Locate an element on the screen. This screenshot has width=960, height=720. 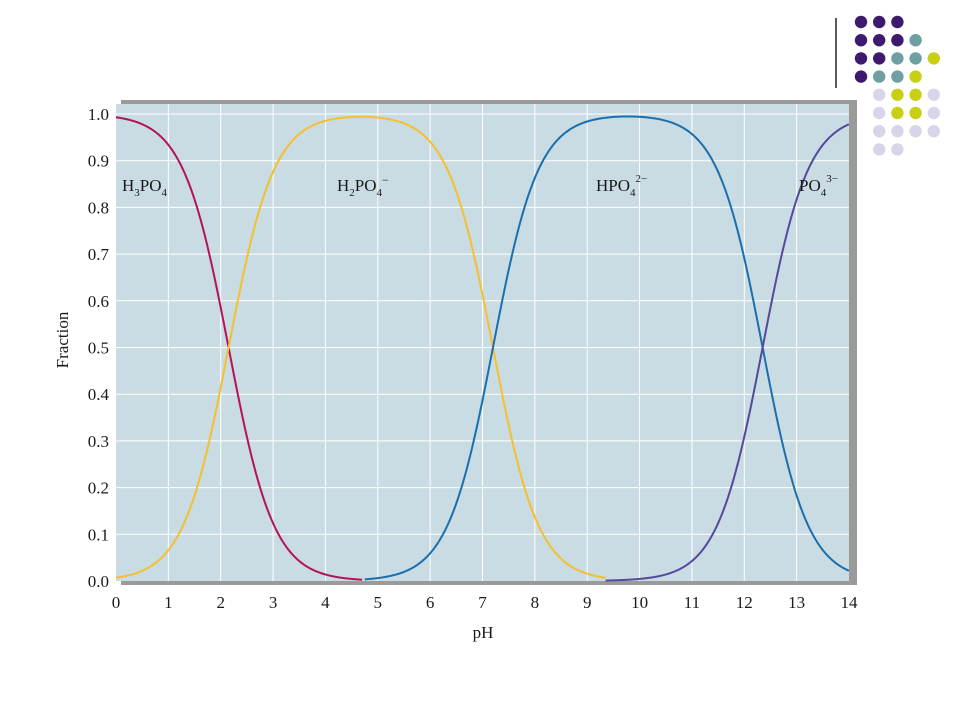
y-tick-label: 0.5 is located at coordinates (98, 348).